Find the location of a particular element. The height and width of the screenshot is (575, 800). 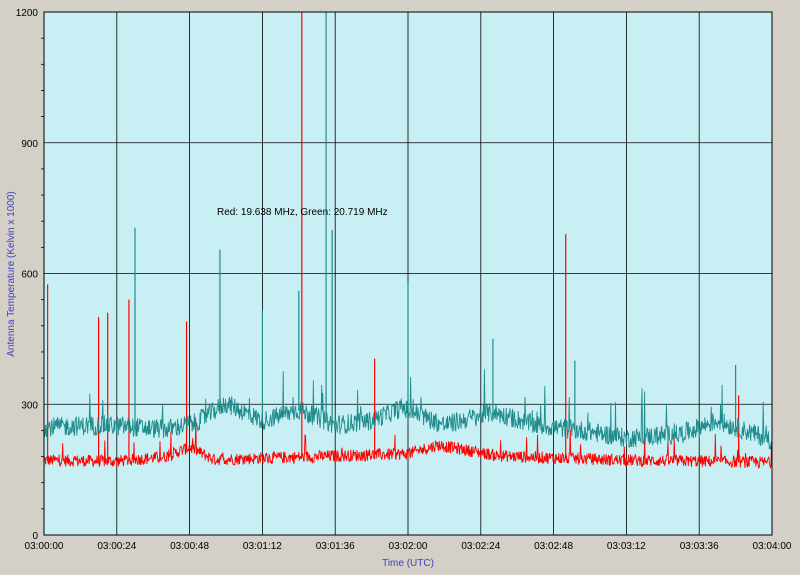

x-tick-label: 03:02:48 is located at coordinates (553, 546).